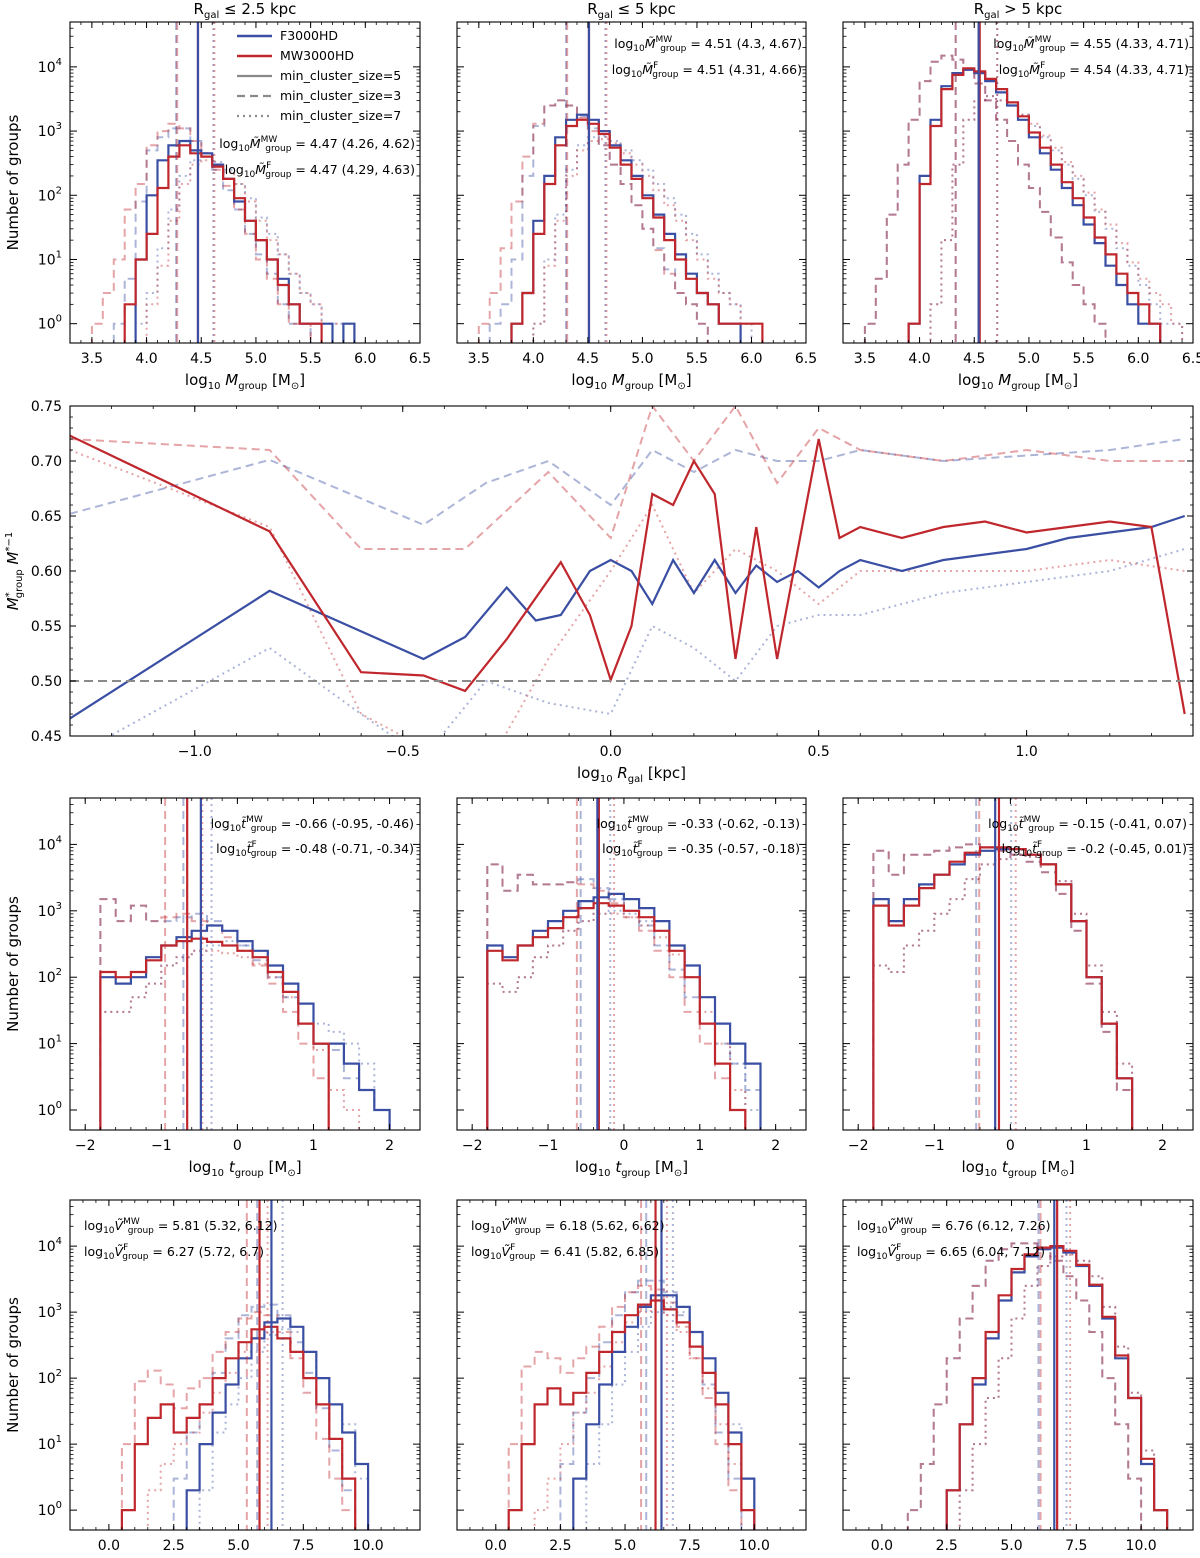 The height and width of the screenshot is (1558, 1200). Describe the element at coordinates (46, 627) in the screenshot. I see `y-tick-label: 0.55` at that location.